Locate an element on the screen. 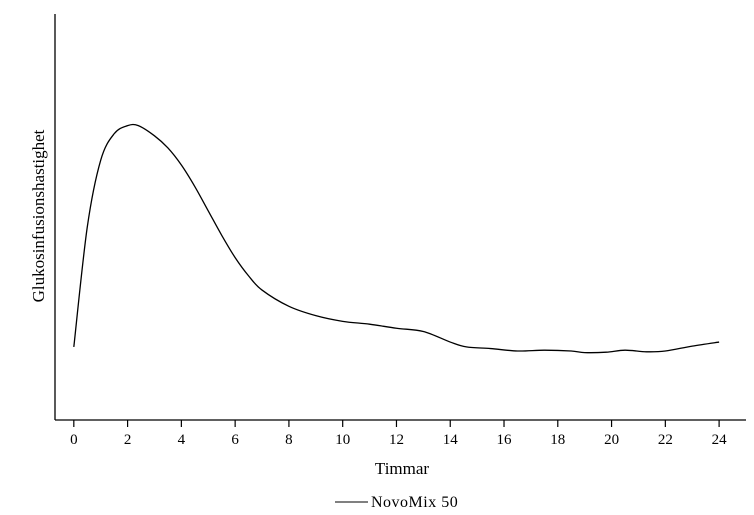 The height and width of the screenshot is (515, 754). x-tick-label: 2 is located at coordinates (128, 440).